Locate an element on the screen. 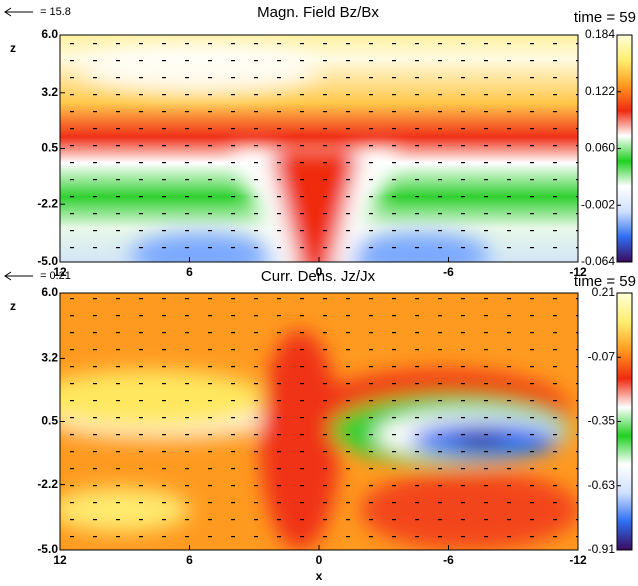 This screenshot has height=586, width=638. x-axis-label: x is located at coordinates (319, 576).